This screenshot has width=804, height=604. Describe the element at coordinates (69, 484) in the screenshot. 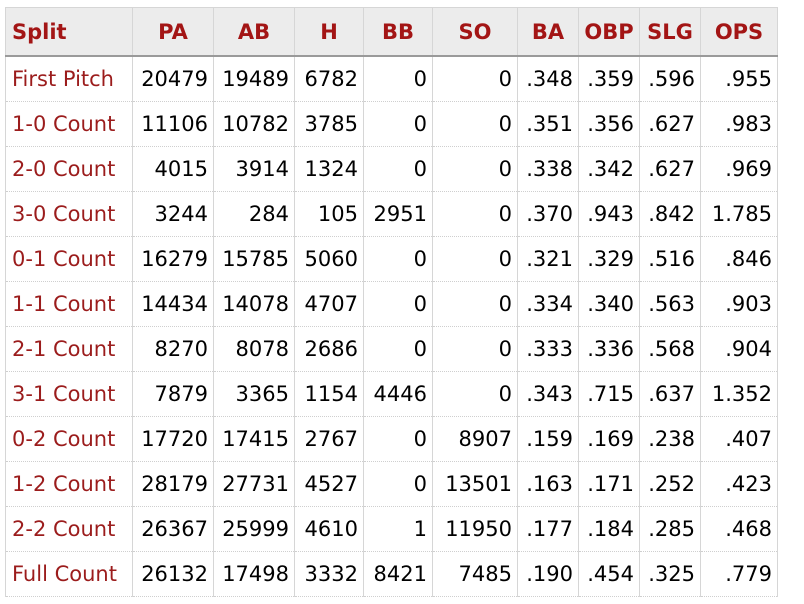

I see `split-label-cell: 1-2 Count` at that location.